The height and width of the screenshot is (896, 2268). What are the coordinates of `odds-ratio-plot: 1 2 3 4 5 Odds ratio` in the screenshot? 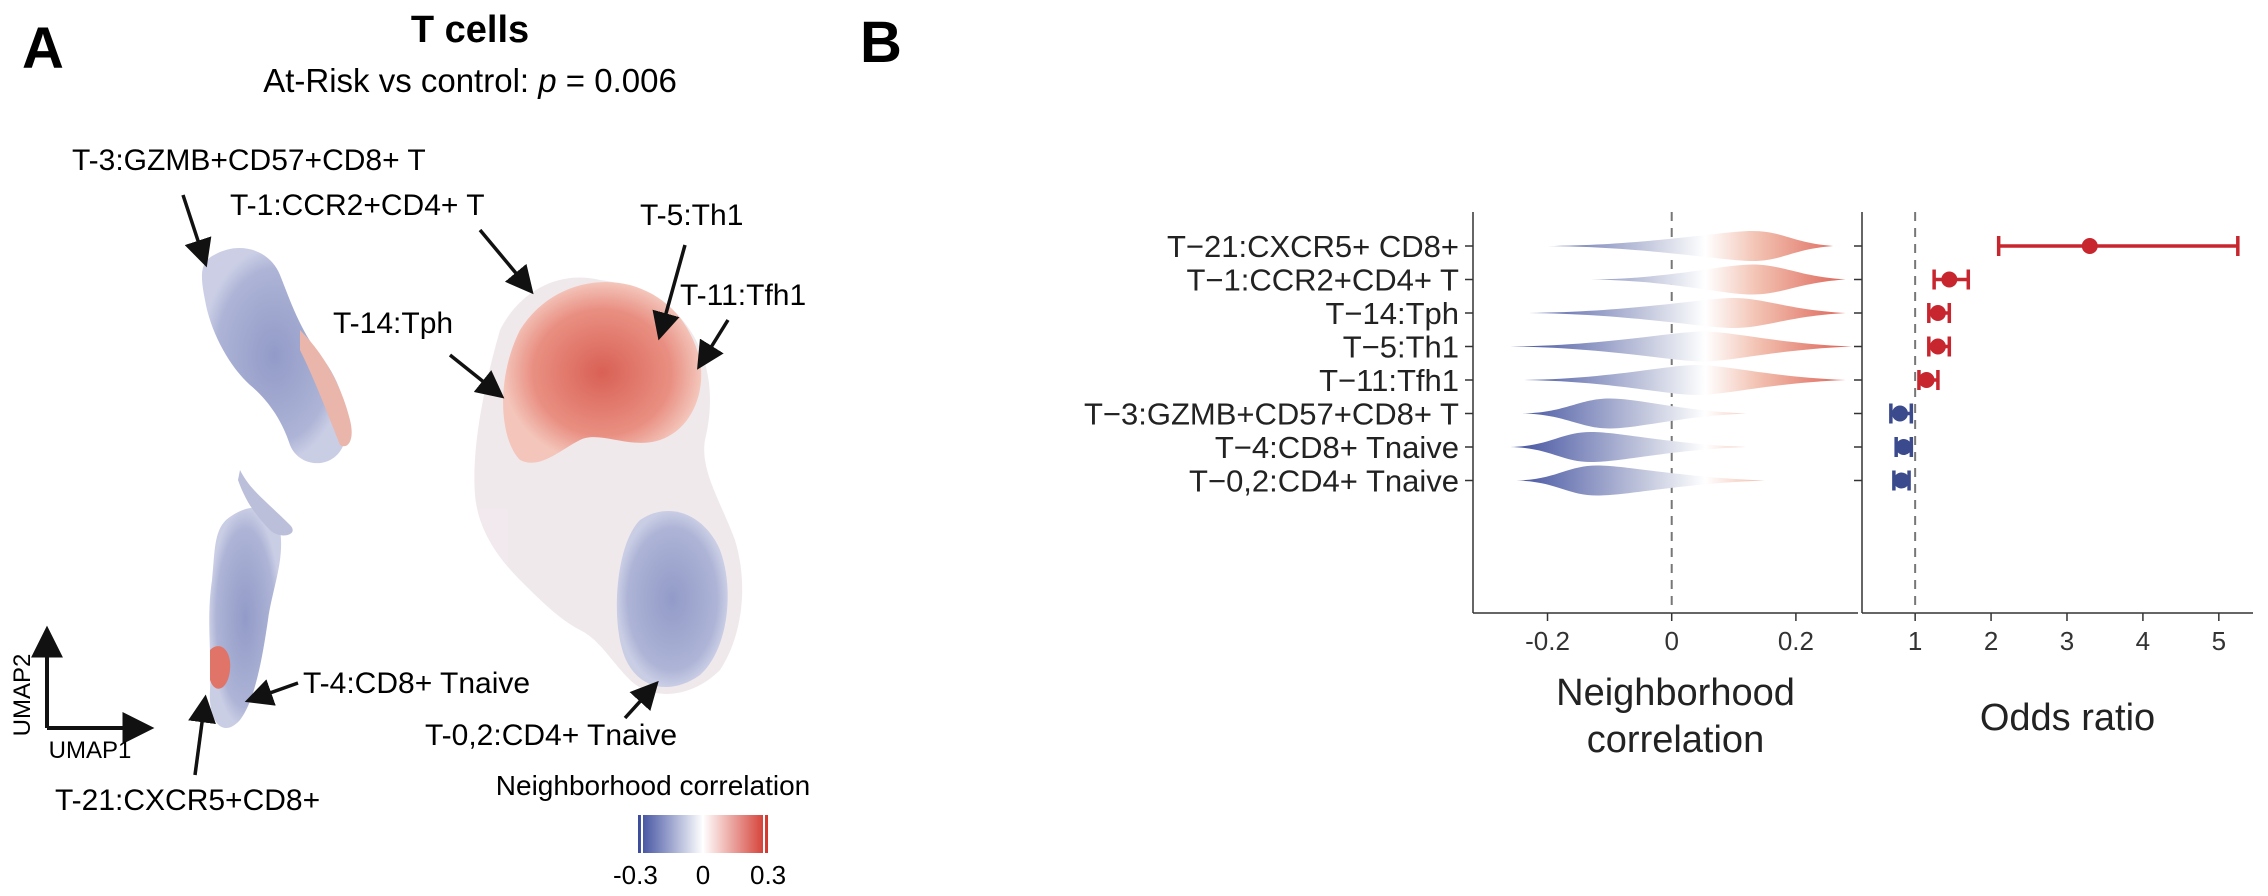 It's located at (2053, 475).